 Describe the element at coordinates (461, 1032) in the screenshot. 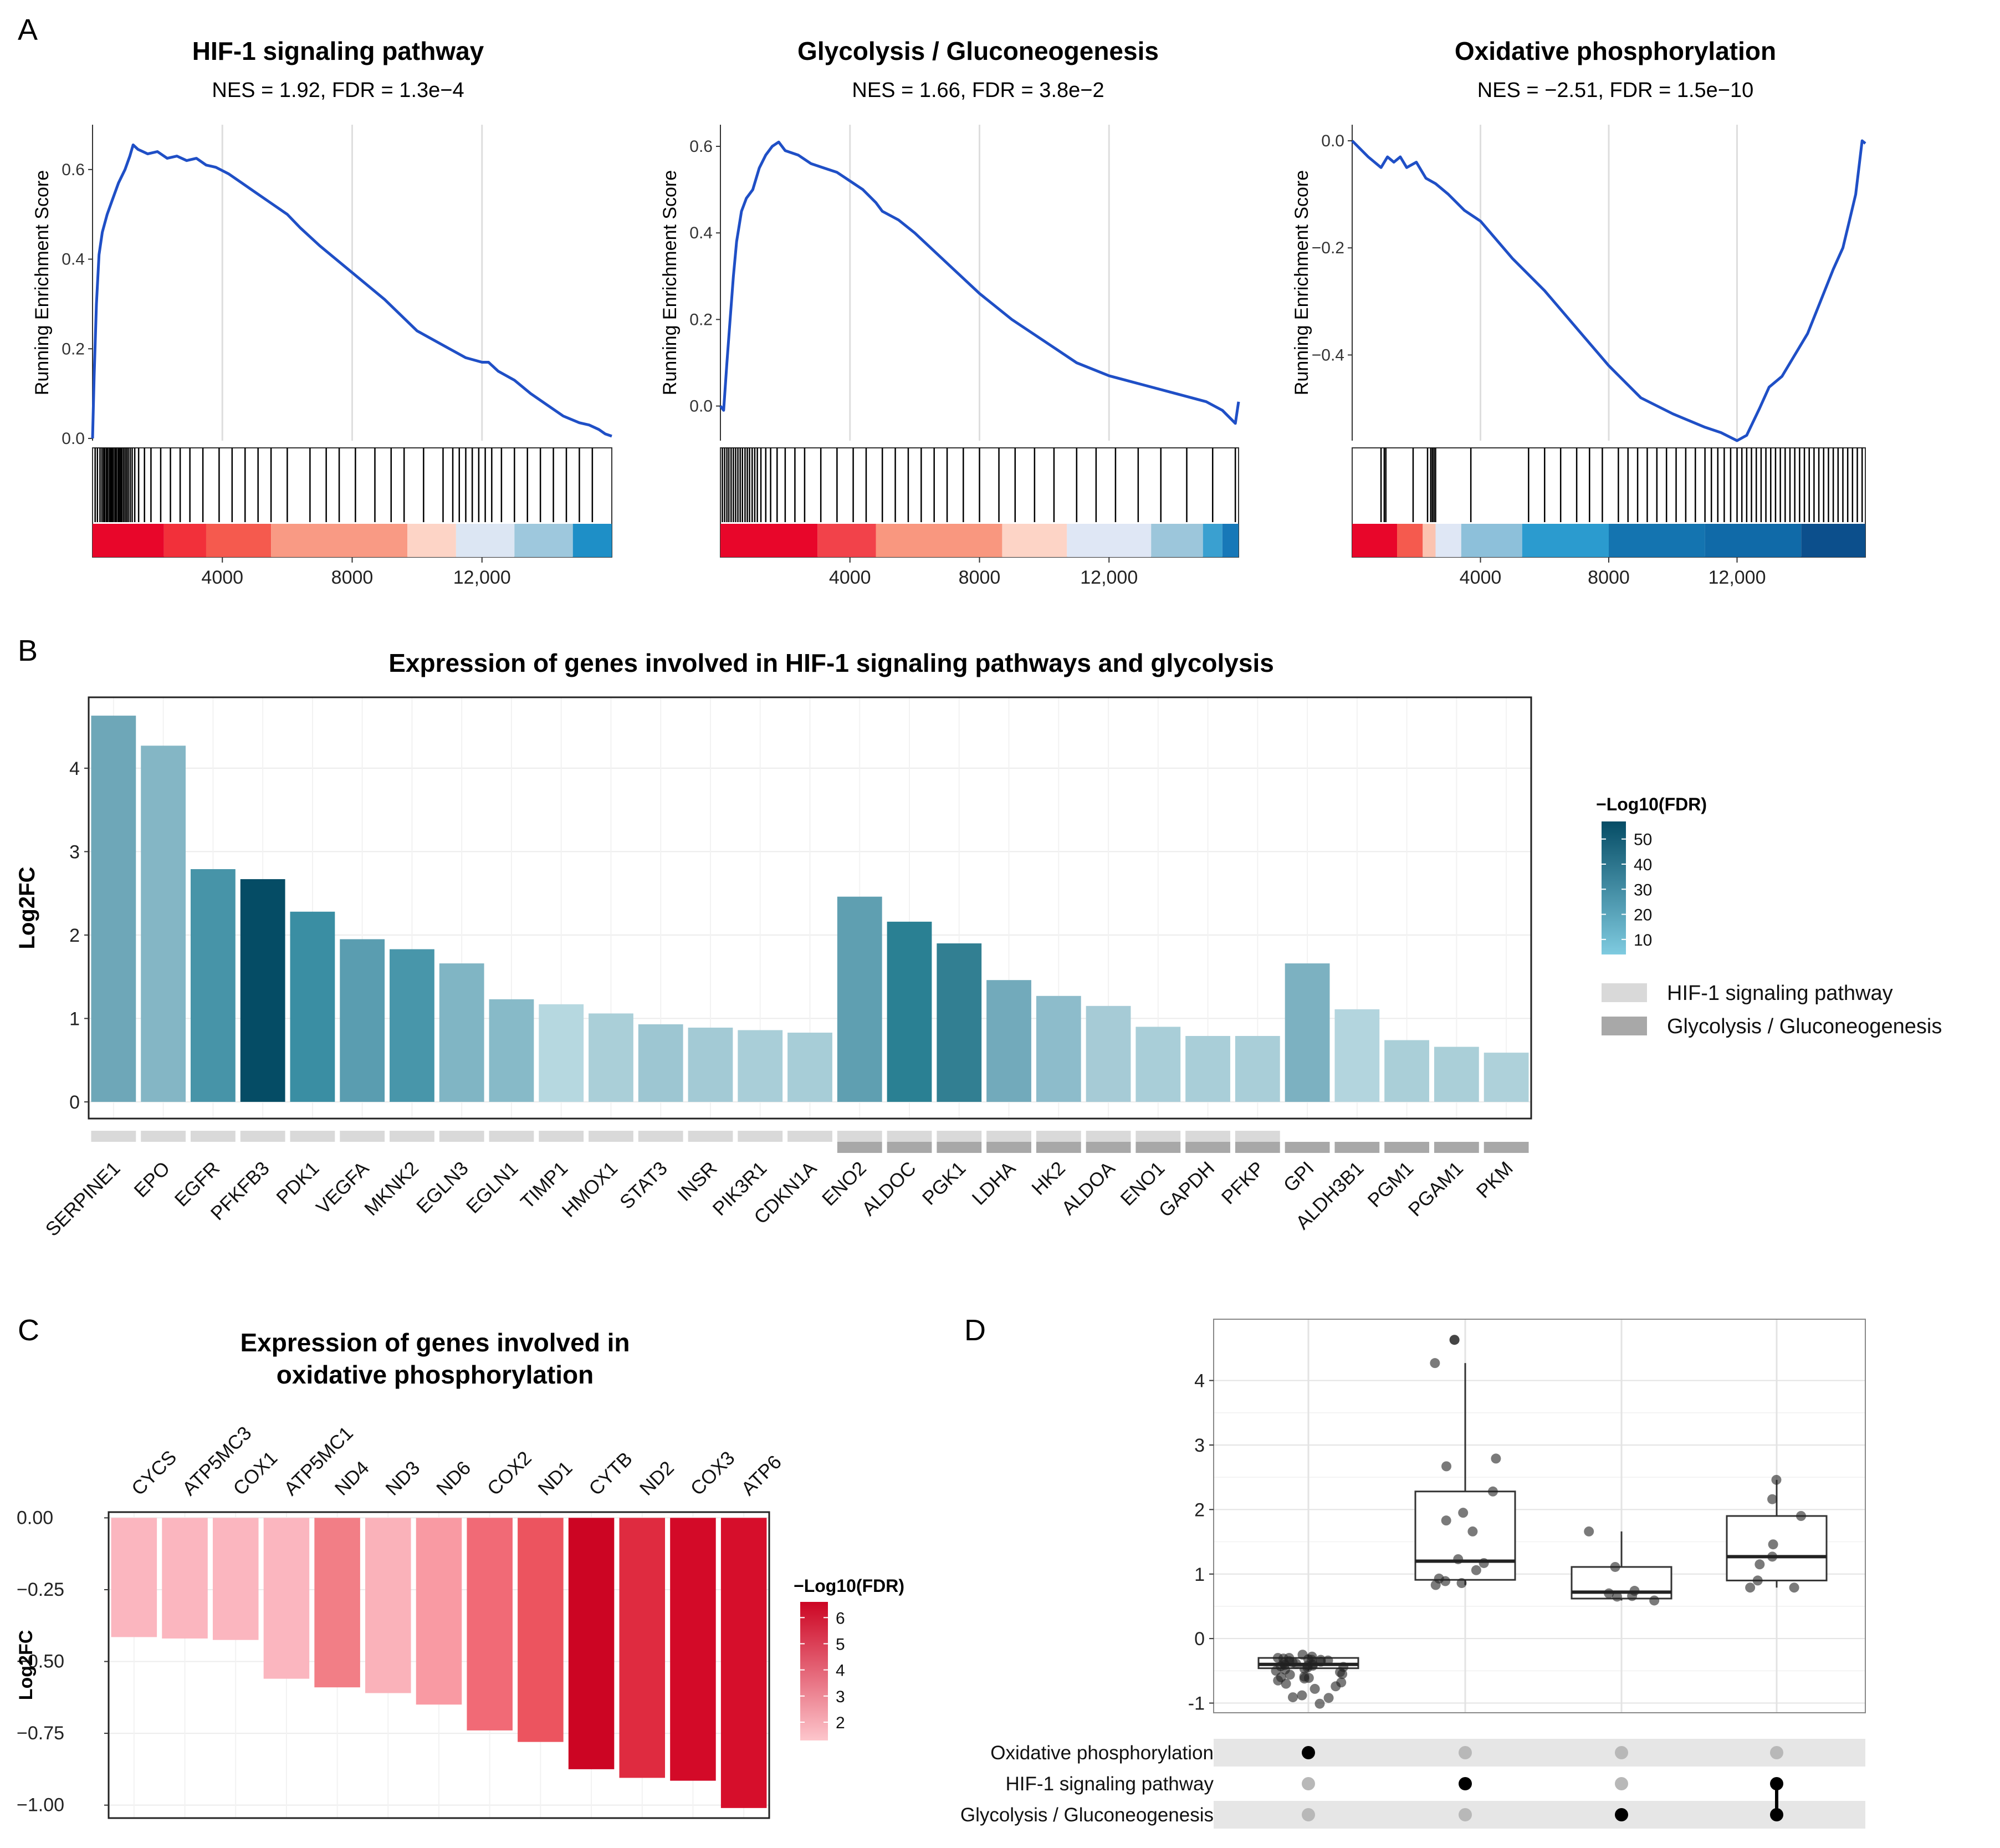

I see `bar-EGLN3` at that location.